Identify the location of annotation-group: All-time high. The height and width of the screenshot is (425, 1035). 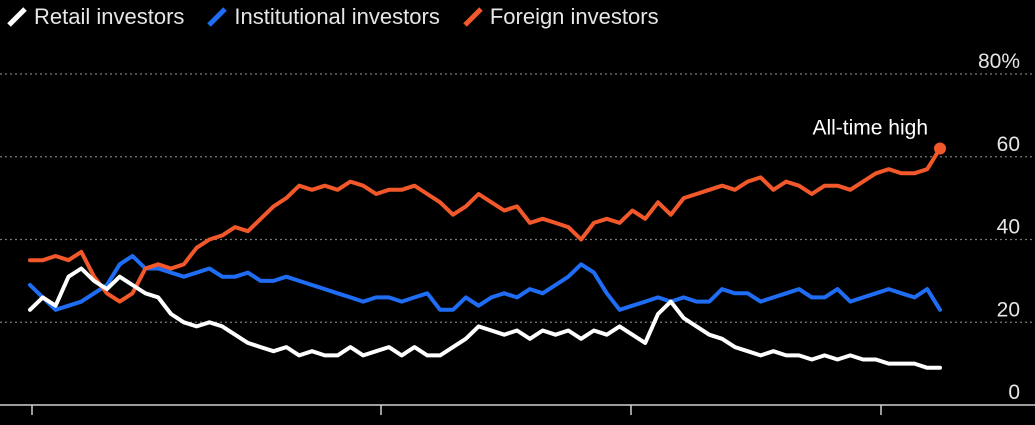
(879, 135).